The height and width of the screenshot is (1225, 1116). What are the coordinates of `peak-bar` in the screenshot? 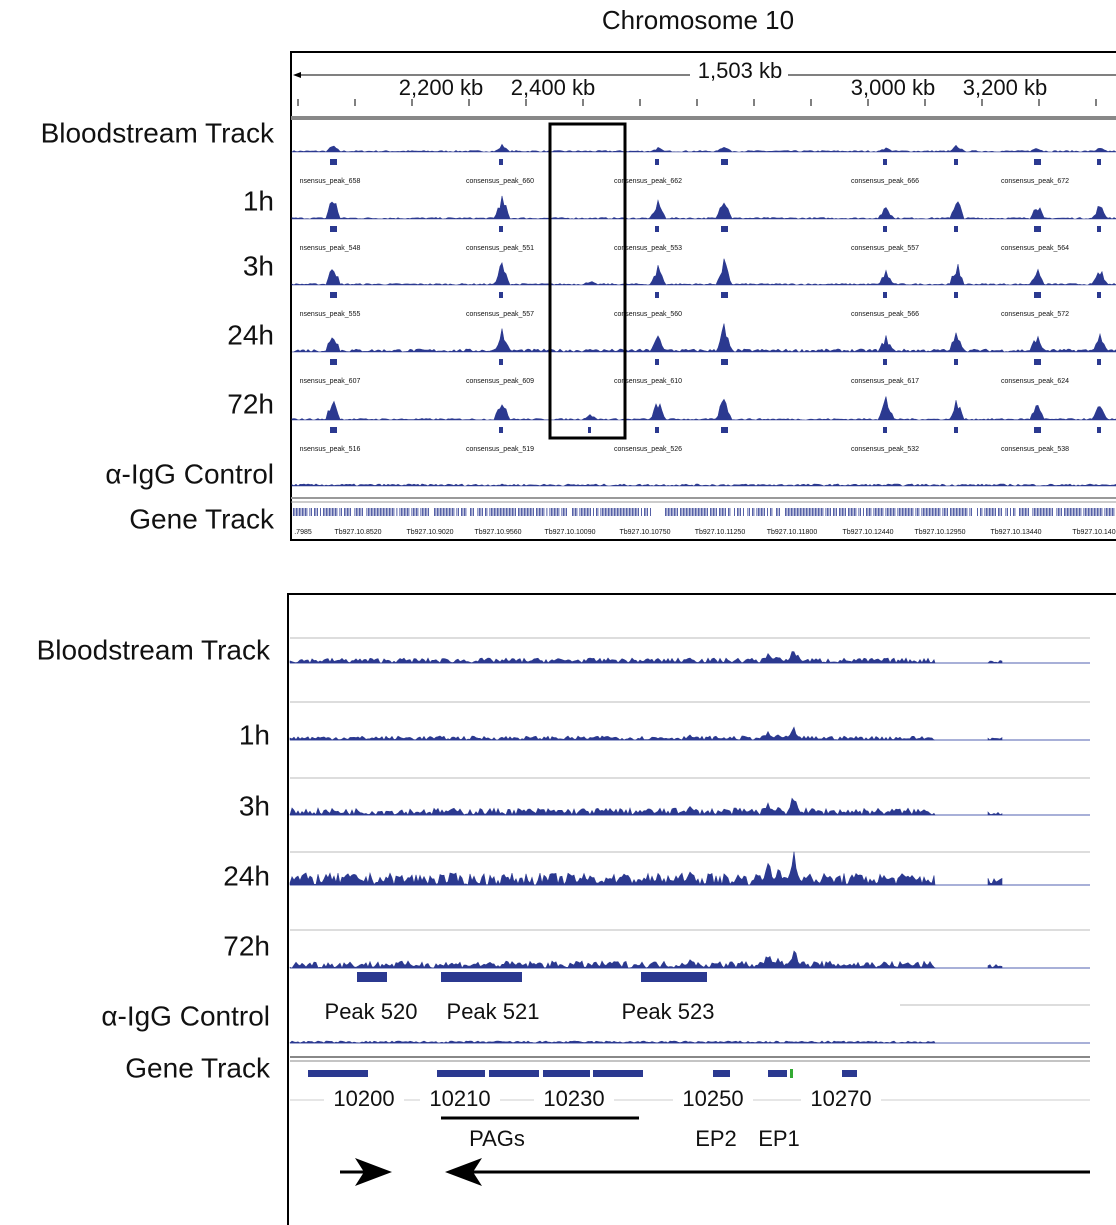 It's located at (372, 977).